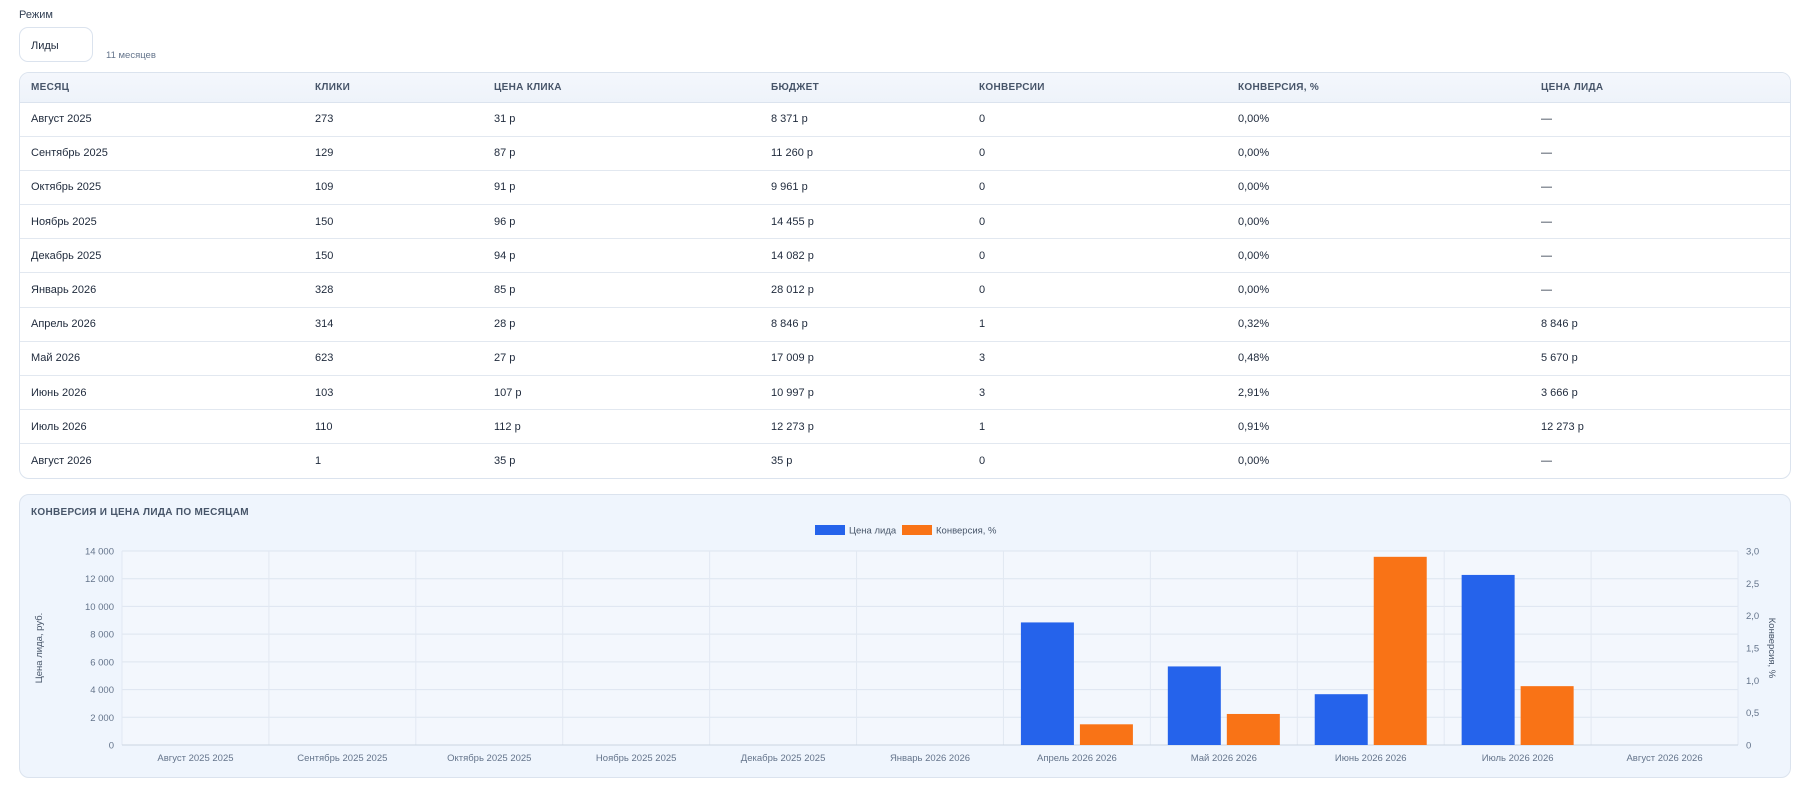  What do you see at coordinates (789, 119) in the screenshot?
I see `cell-budget: 8 371 р` at bounding box center [789, 119].